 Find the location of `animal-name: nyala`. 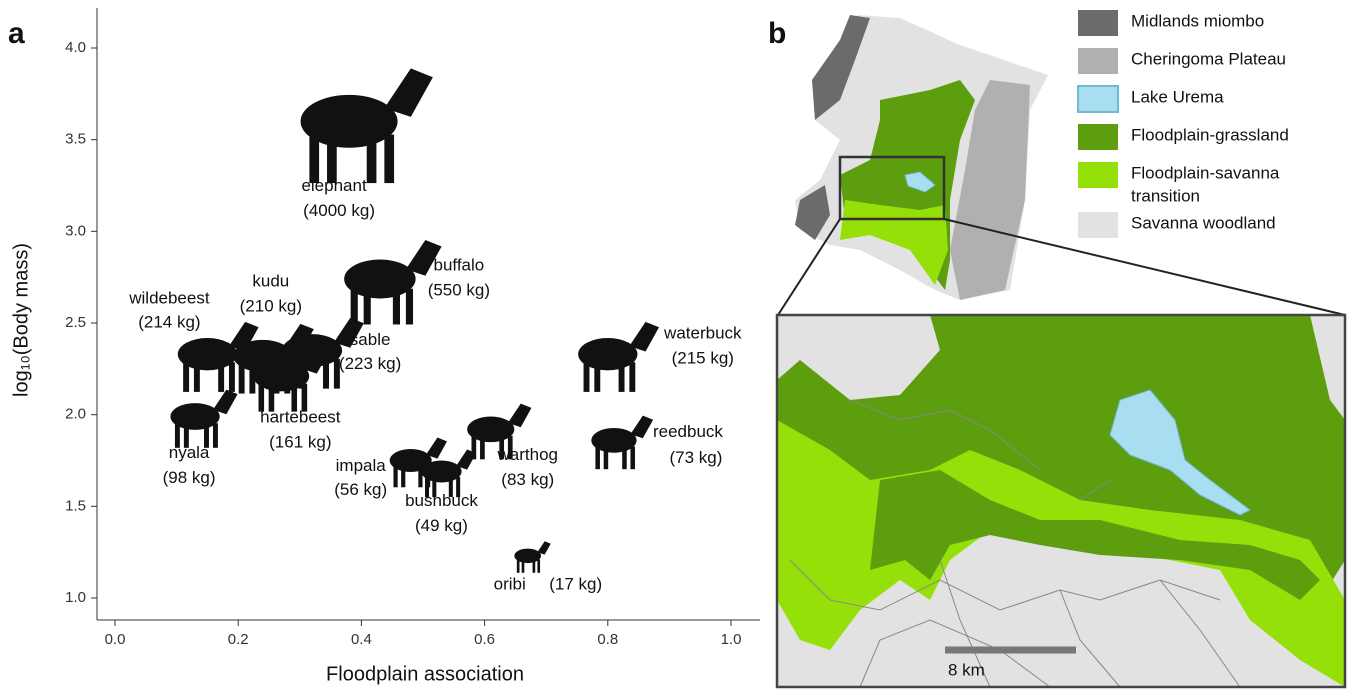

animal-name: nyala is located at coordinates (189, 452).